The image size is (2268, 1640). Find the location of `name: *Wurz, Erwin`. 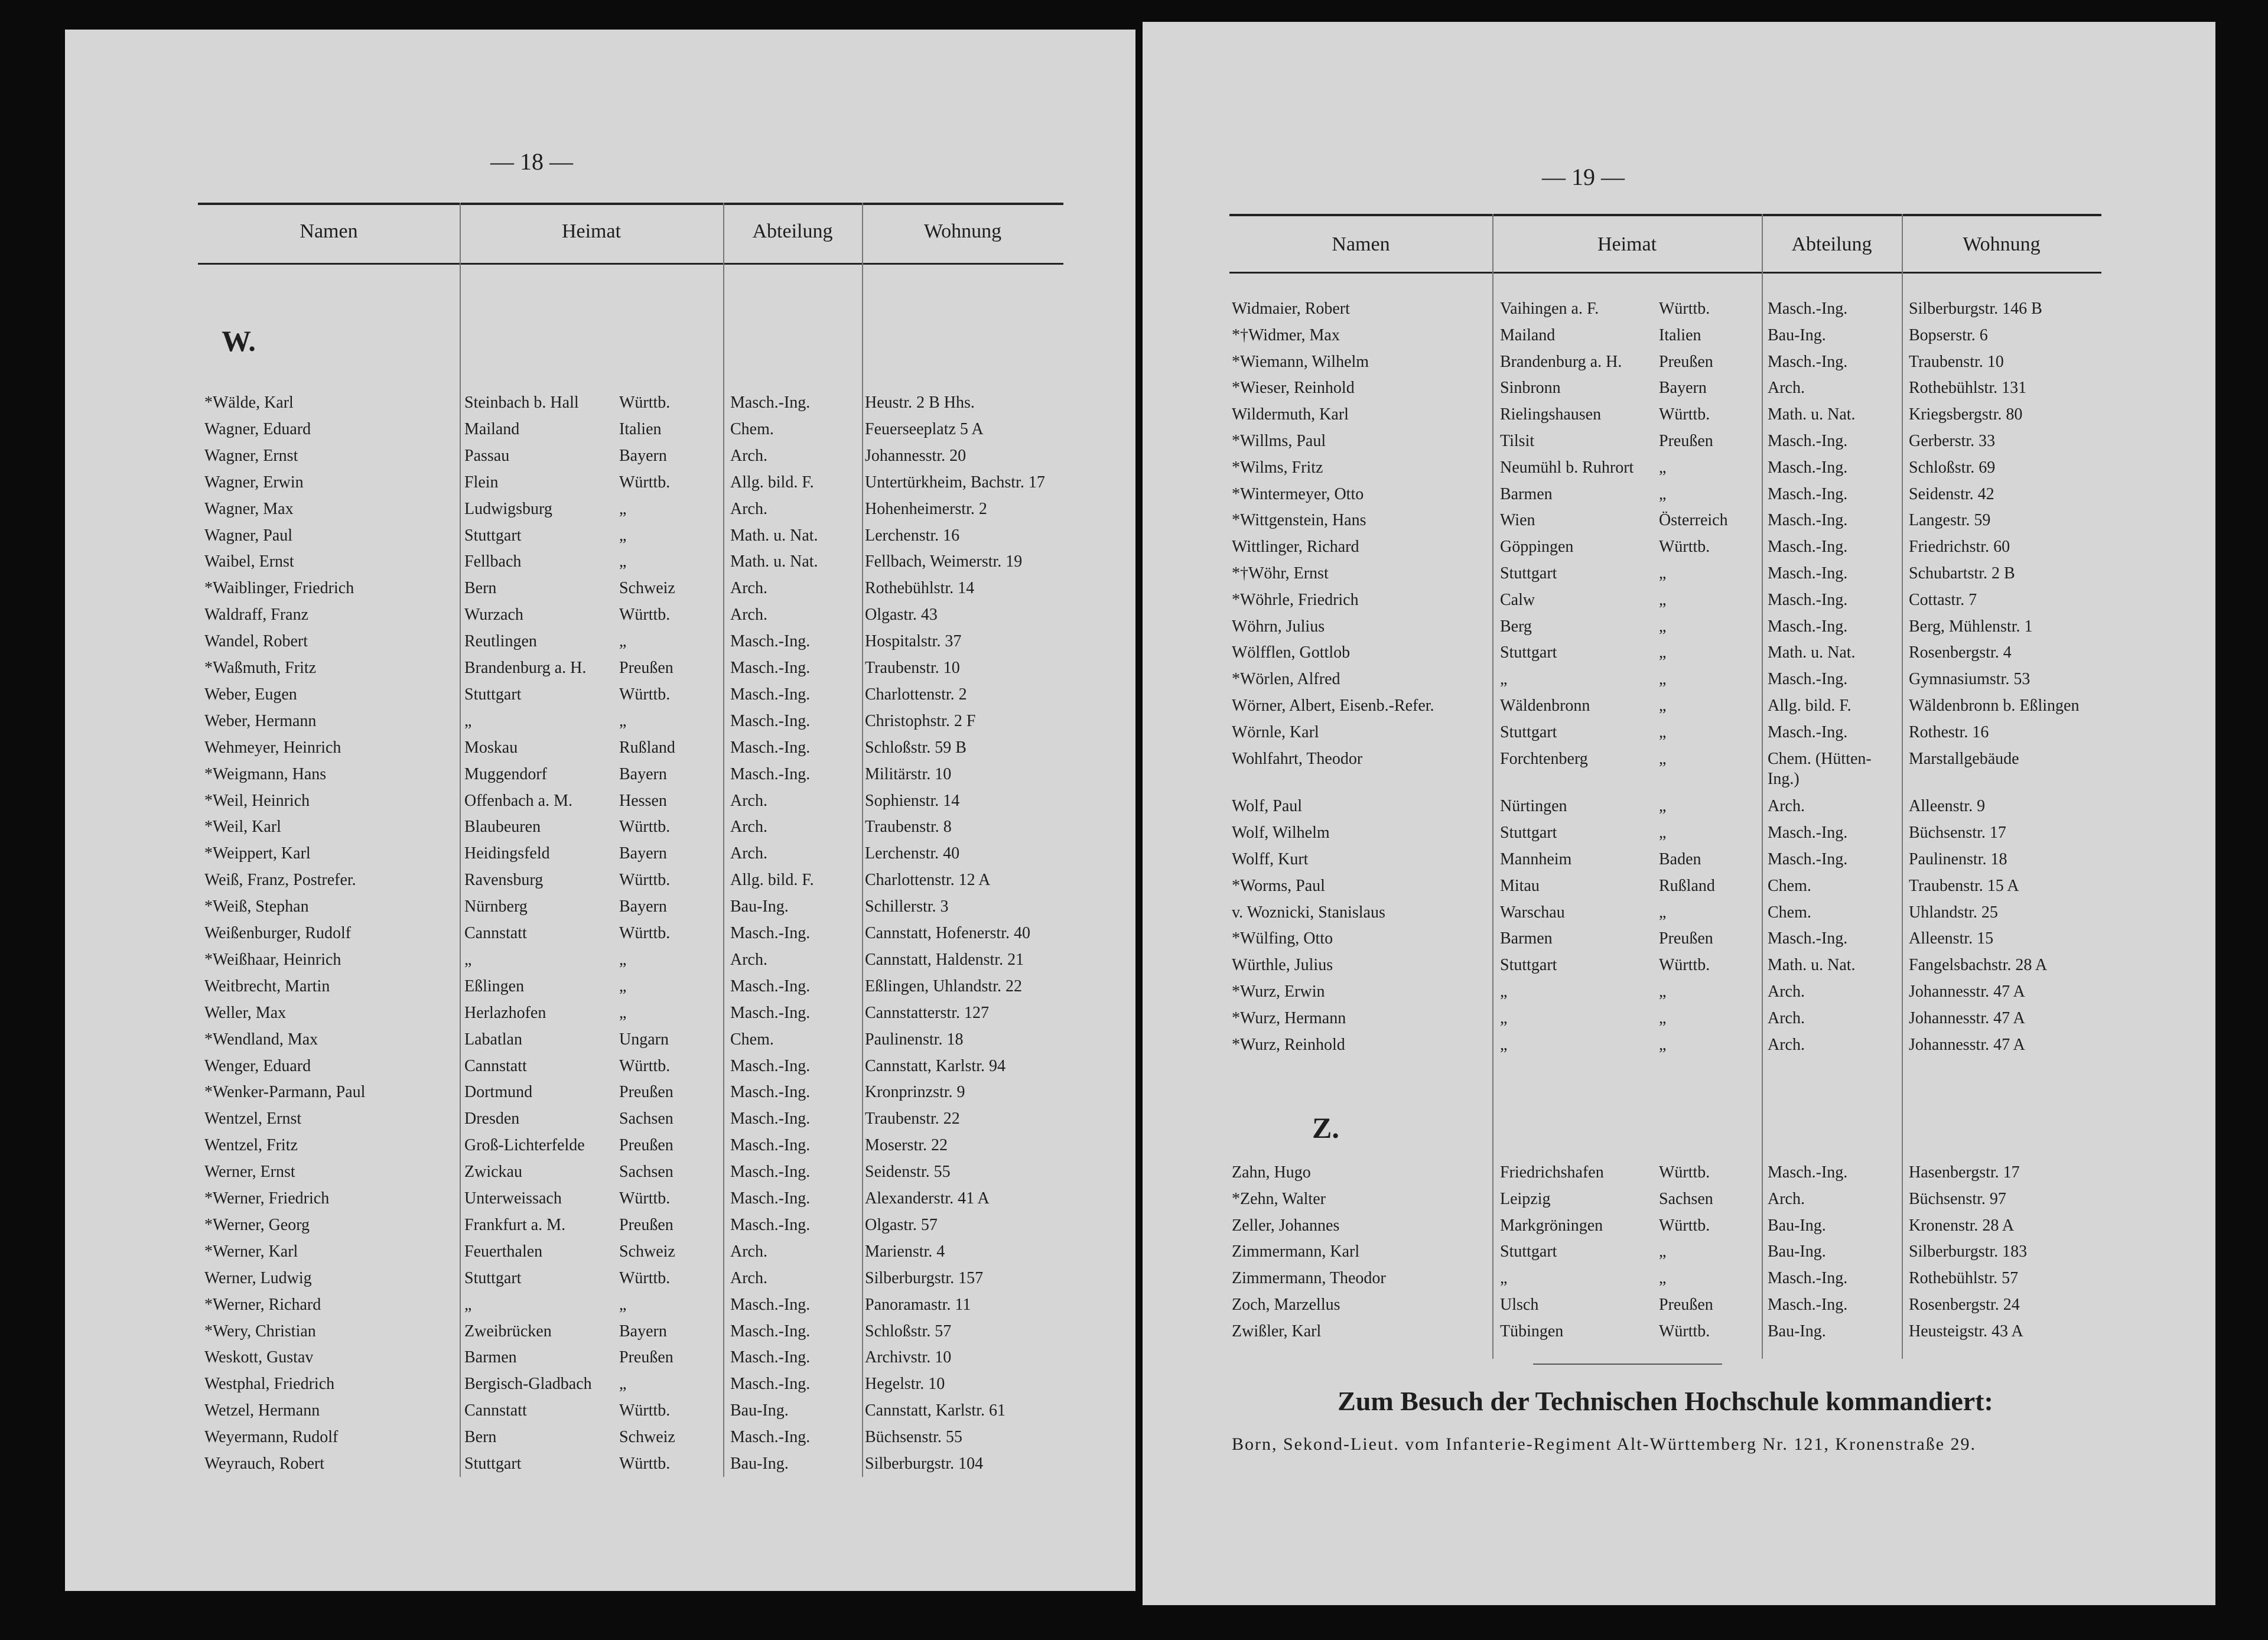

name: *Wurz, Erwin is located at coordinates (1278, 991).